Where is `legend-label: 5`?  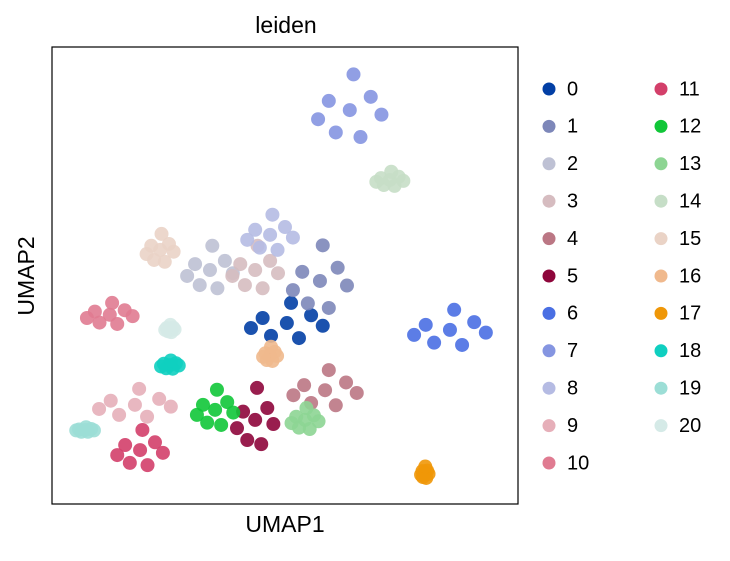
legend-label: 5 is located at coordinates (572, 276).